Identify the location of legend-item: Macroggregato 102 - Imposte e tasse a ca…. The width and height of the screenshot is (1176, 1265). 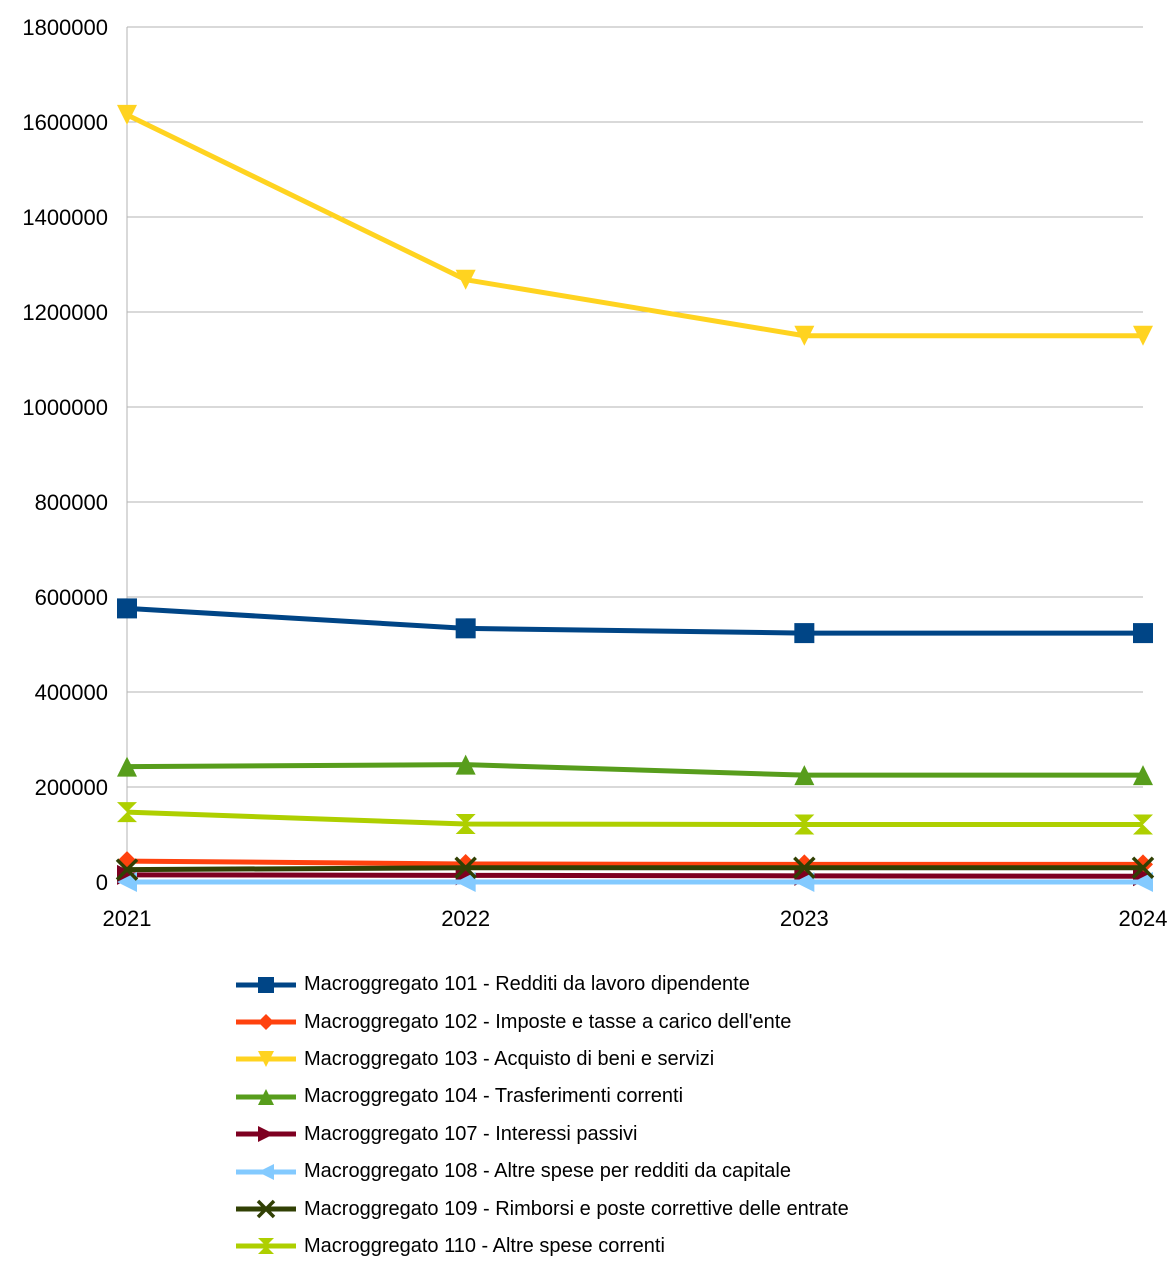
(686, 1021).